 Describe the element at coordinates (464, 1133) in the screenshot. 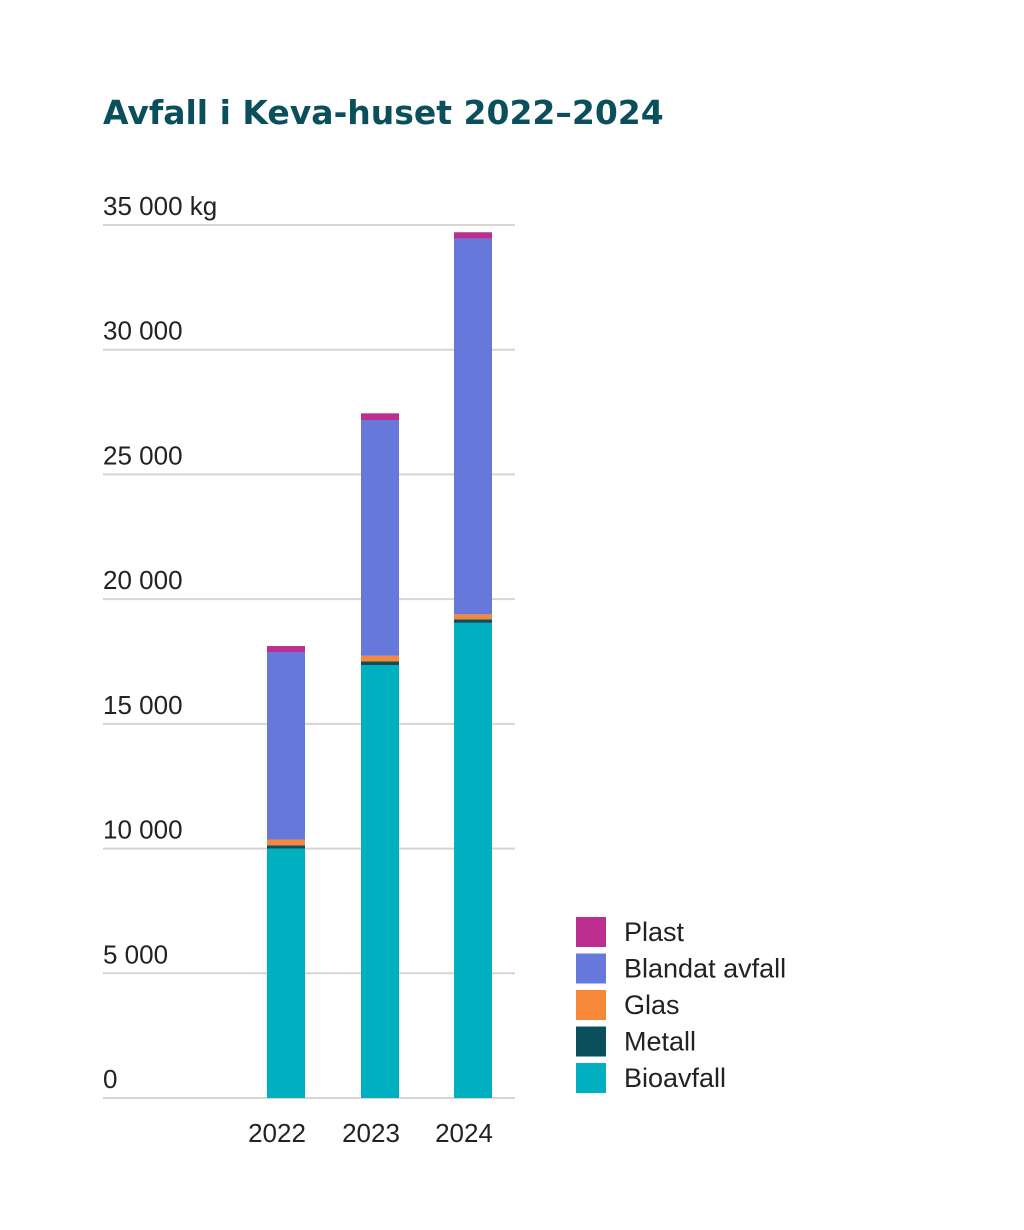

I see `x-tick-label: 2024` at that location.